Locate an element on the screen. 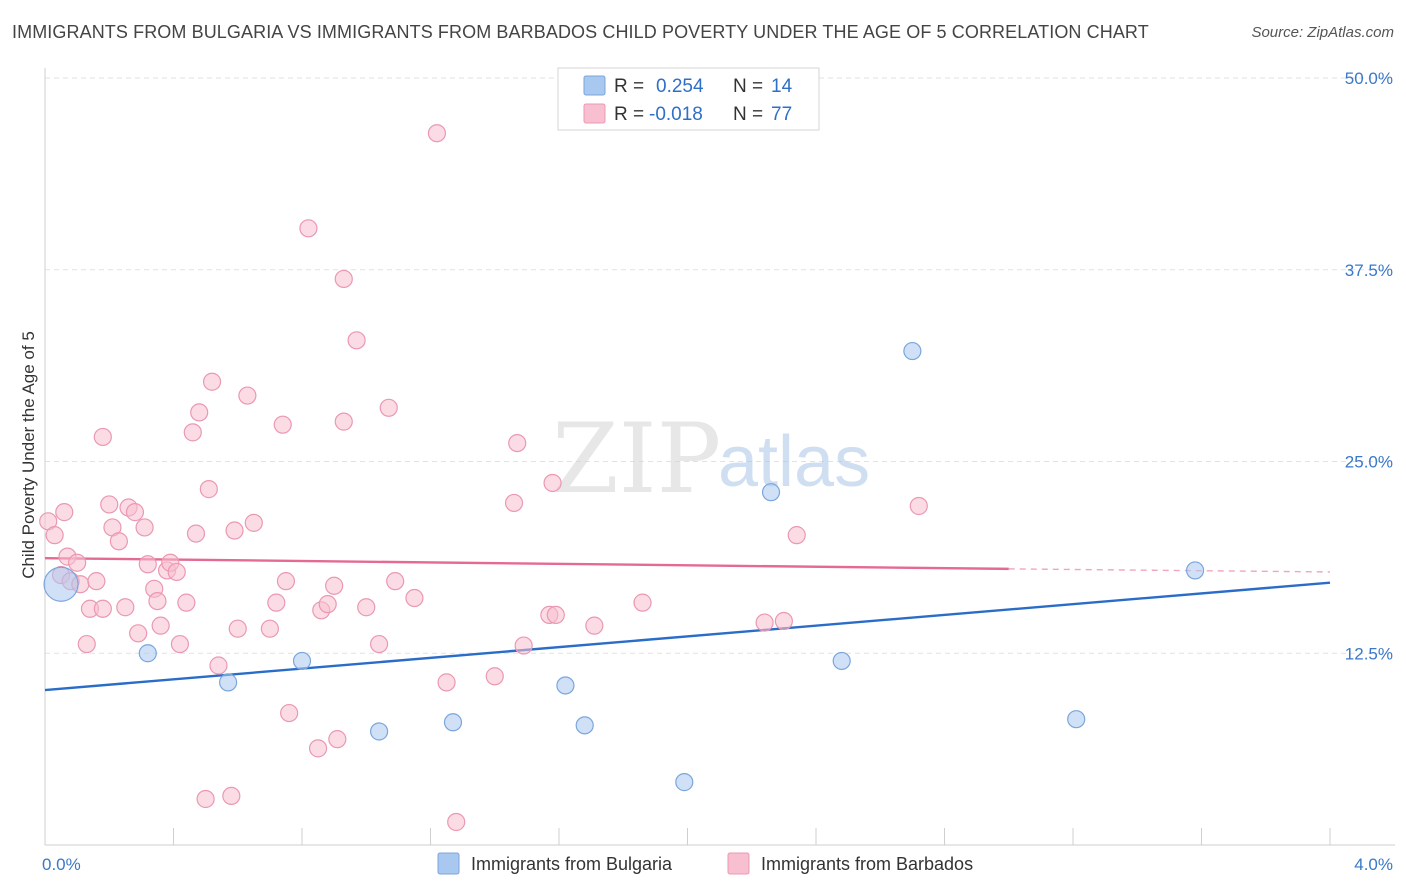 The image size is (1406, 892). x-tick-labels: 0.0% 4.0% is located at coordinates (717, 864).